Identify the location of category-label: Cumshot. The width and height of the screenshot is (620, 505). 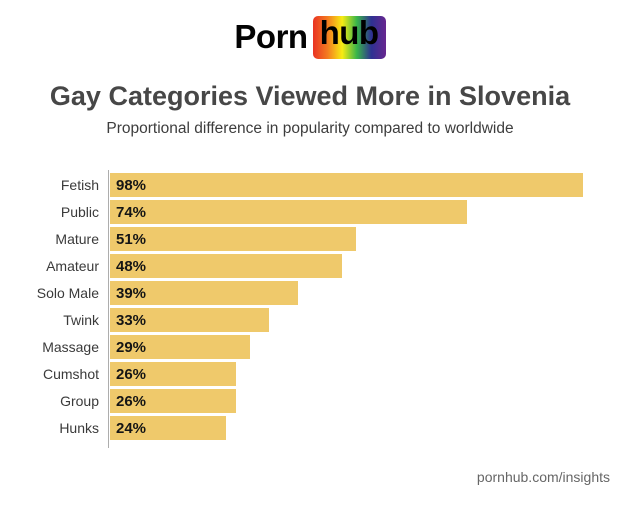
(70, 374).